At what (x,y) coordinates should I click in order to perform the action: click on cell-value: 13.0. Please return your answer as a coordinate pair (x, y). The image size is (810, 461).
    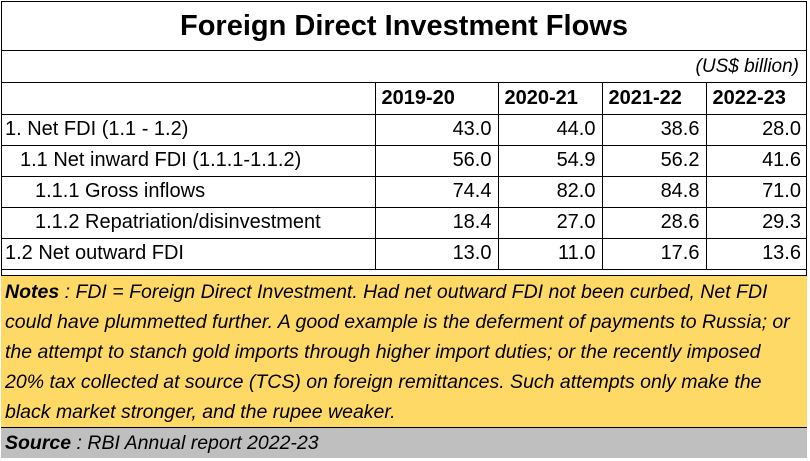
    Looking at the image, I should click on (436, 253).